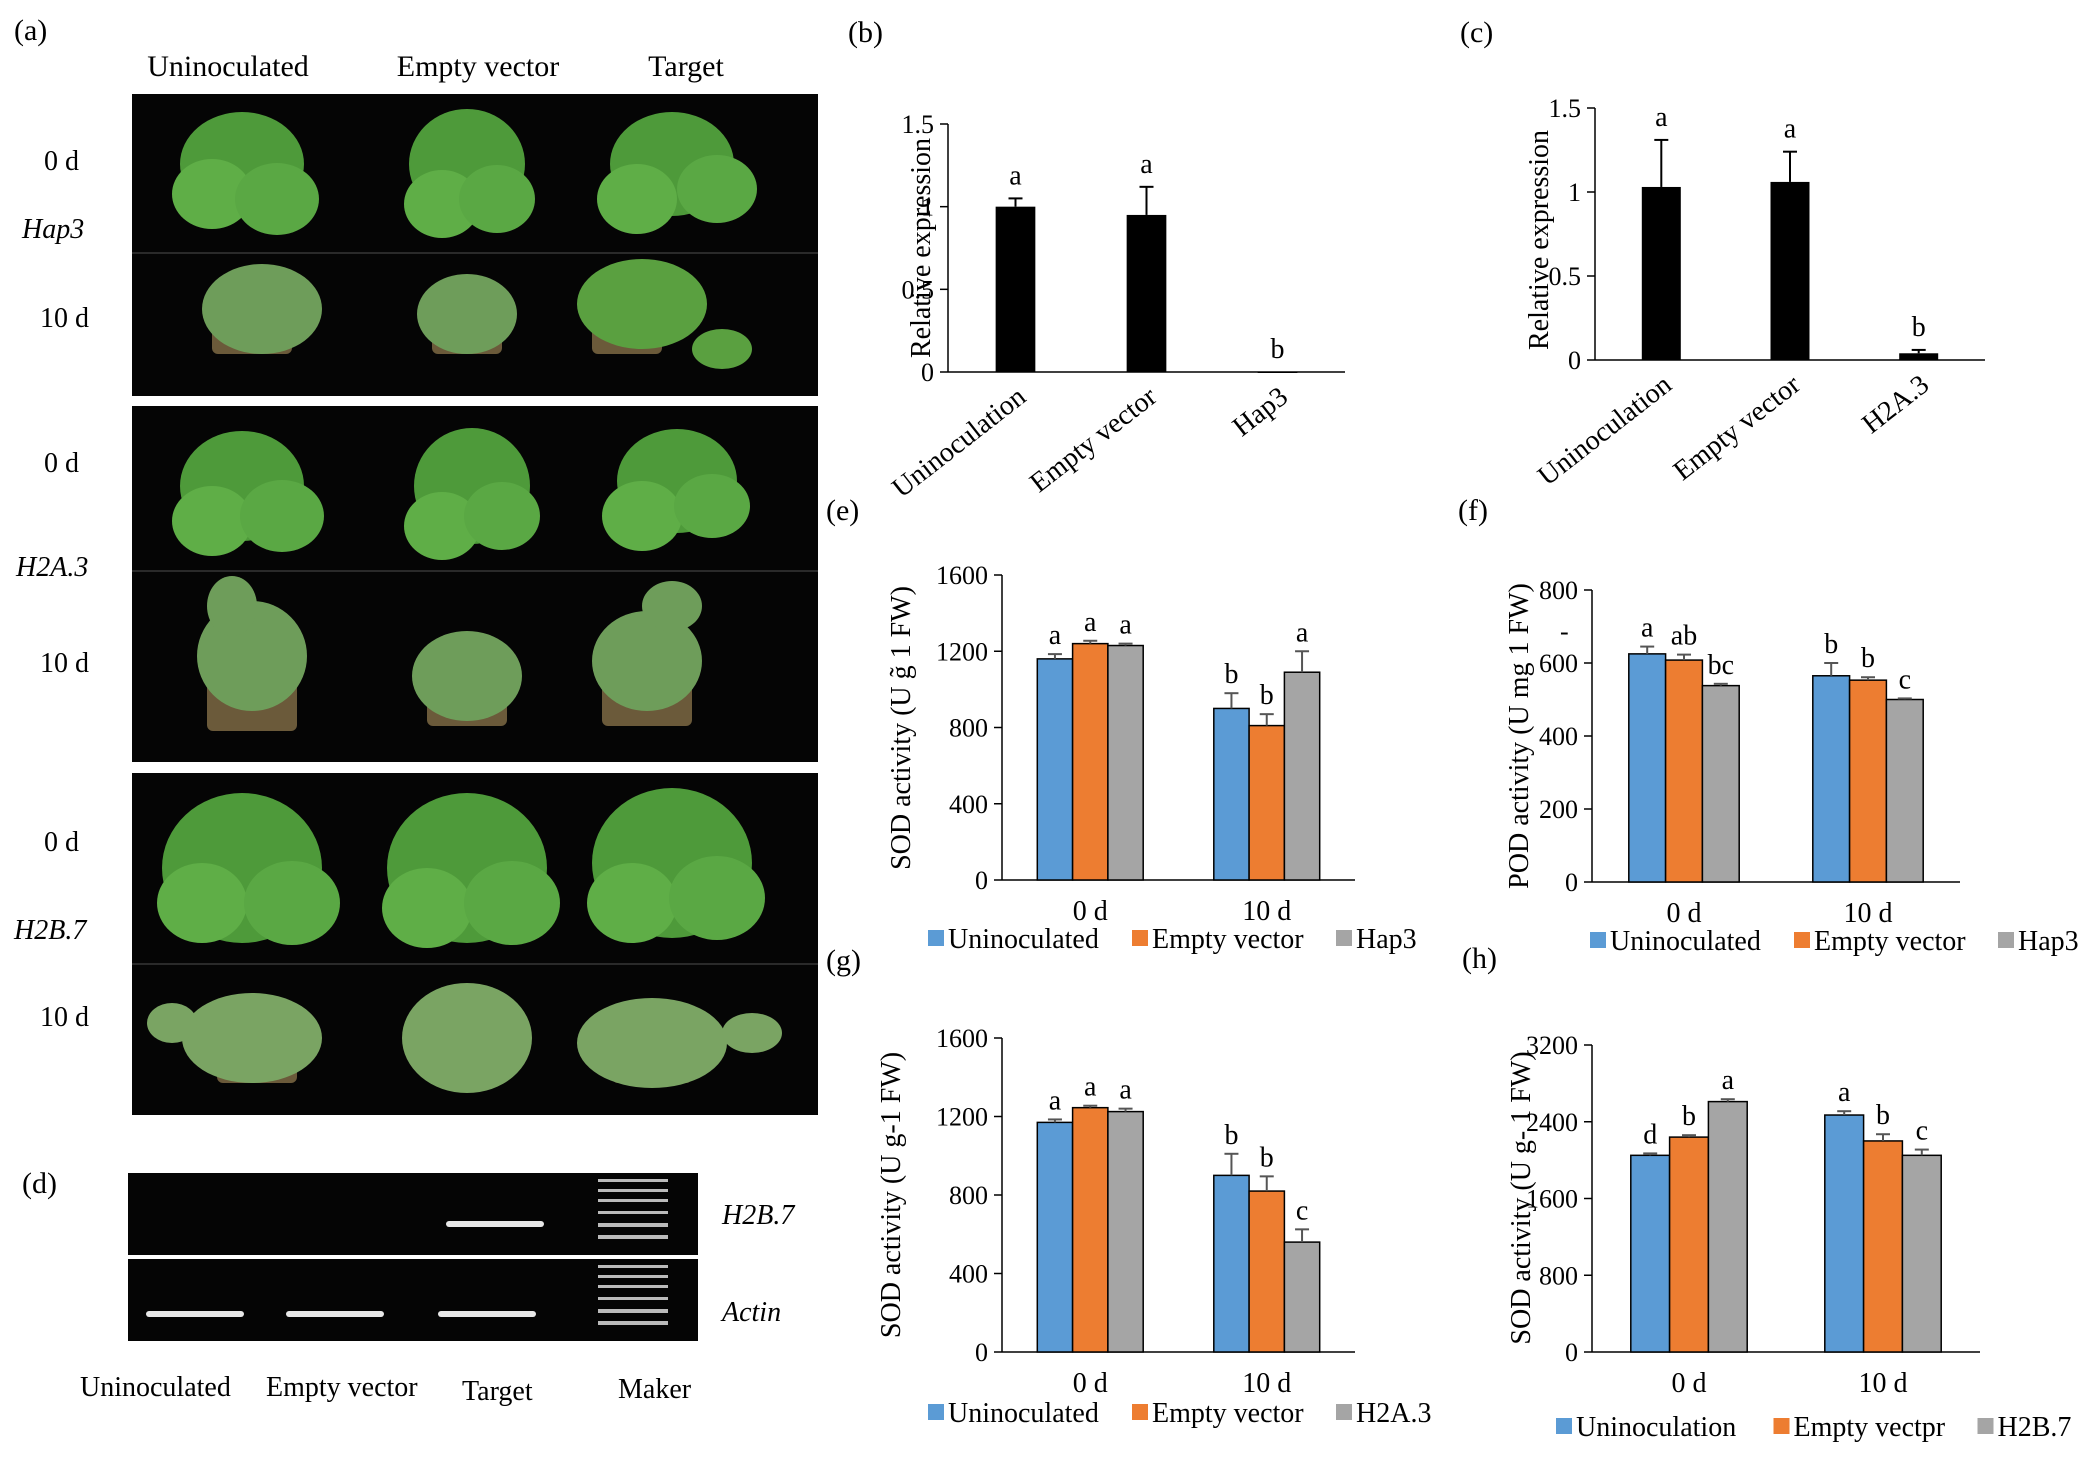 This screenshot has height=1465, width=2090. I want to click on chart-e-ytick-label: 800, so click(968, 728).